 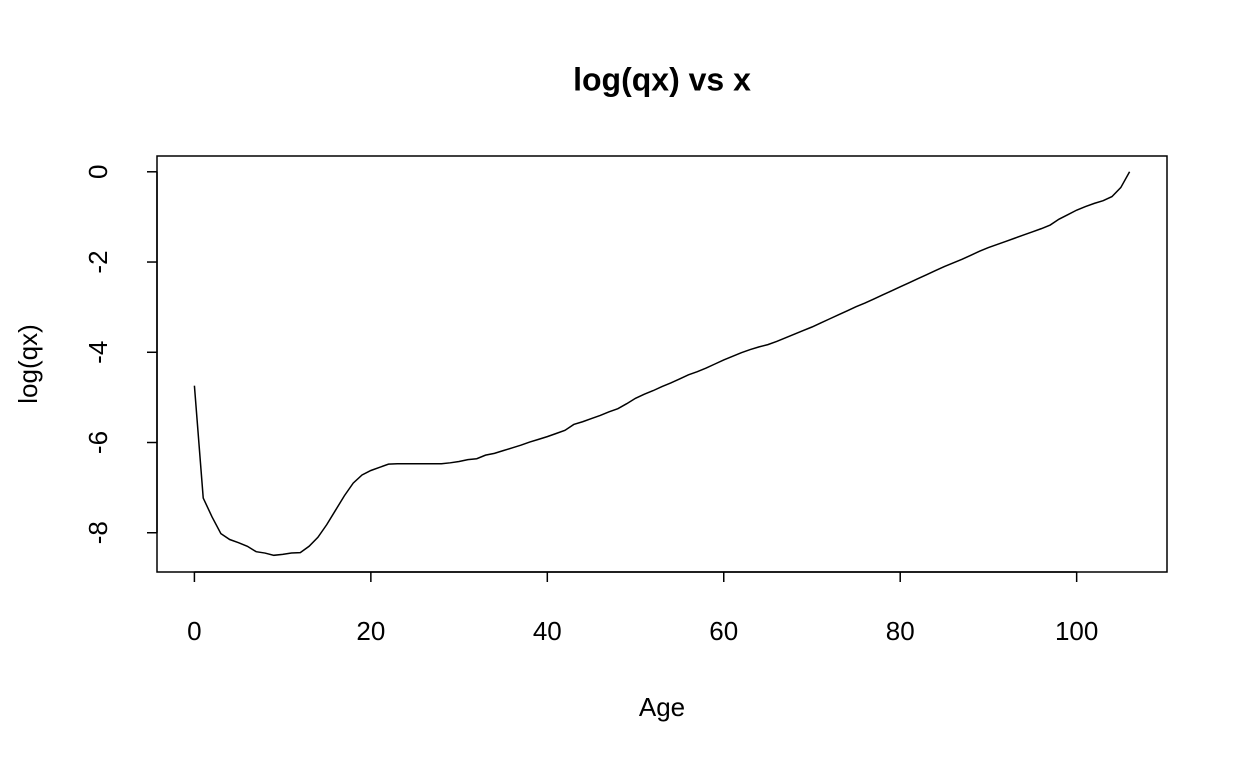 I want to click on x-tick-label: 60, so click(x=723, y=631).